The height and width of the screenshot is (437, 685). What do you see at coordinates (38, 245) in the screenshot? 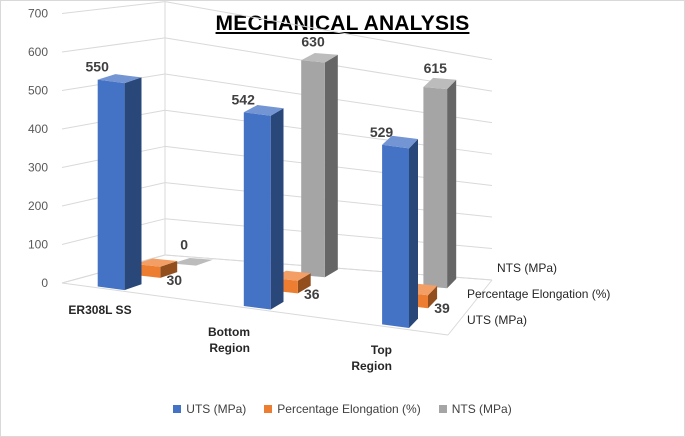
I see `y-tick-label: 100` at bounding box center [38, 245].